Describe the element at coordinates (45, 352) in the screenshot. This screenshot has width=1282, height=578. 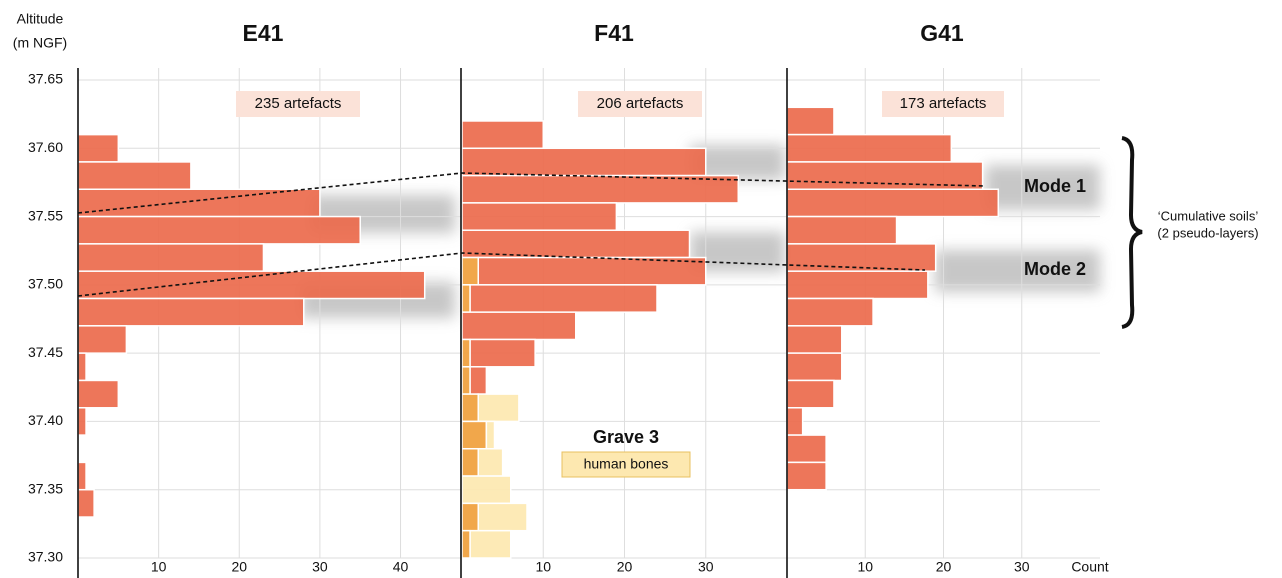
I see `y-tick-label: 37.45` at that location.